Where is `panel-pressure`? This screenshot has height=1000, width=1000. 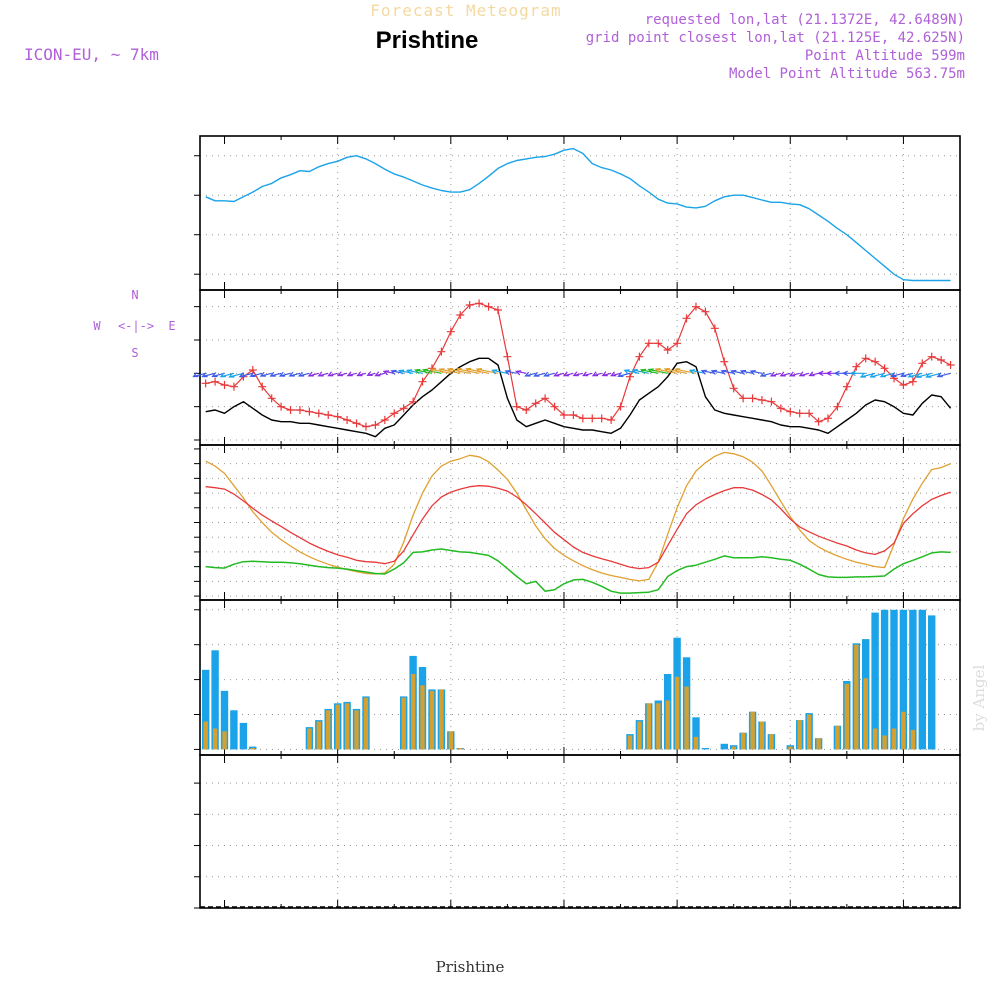
panel-pressure is located at coordinates (577, 213).